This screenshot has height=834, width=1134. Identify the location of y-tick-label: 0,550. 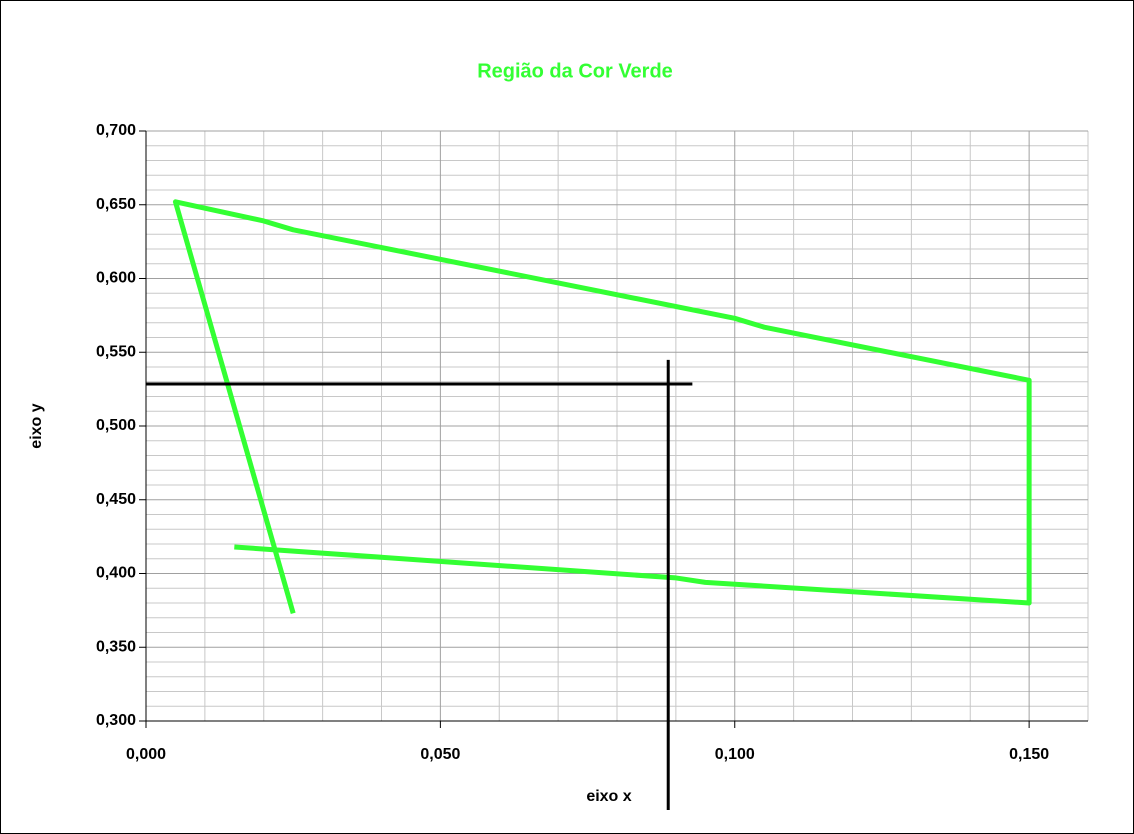
(116, 351).